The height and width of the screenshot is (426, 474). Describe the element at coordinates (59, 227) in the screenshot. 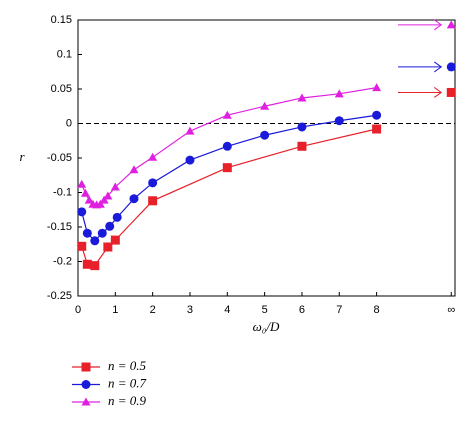

I see `y-tick-label: -0.15` at that location.